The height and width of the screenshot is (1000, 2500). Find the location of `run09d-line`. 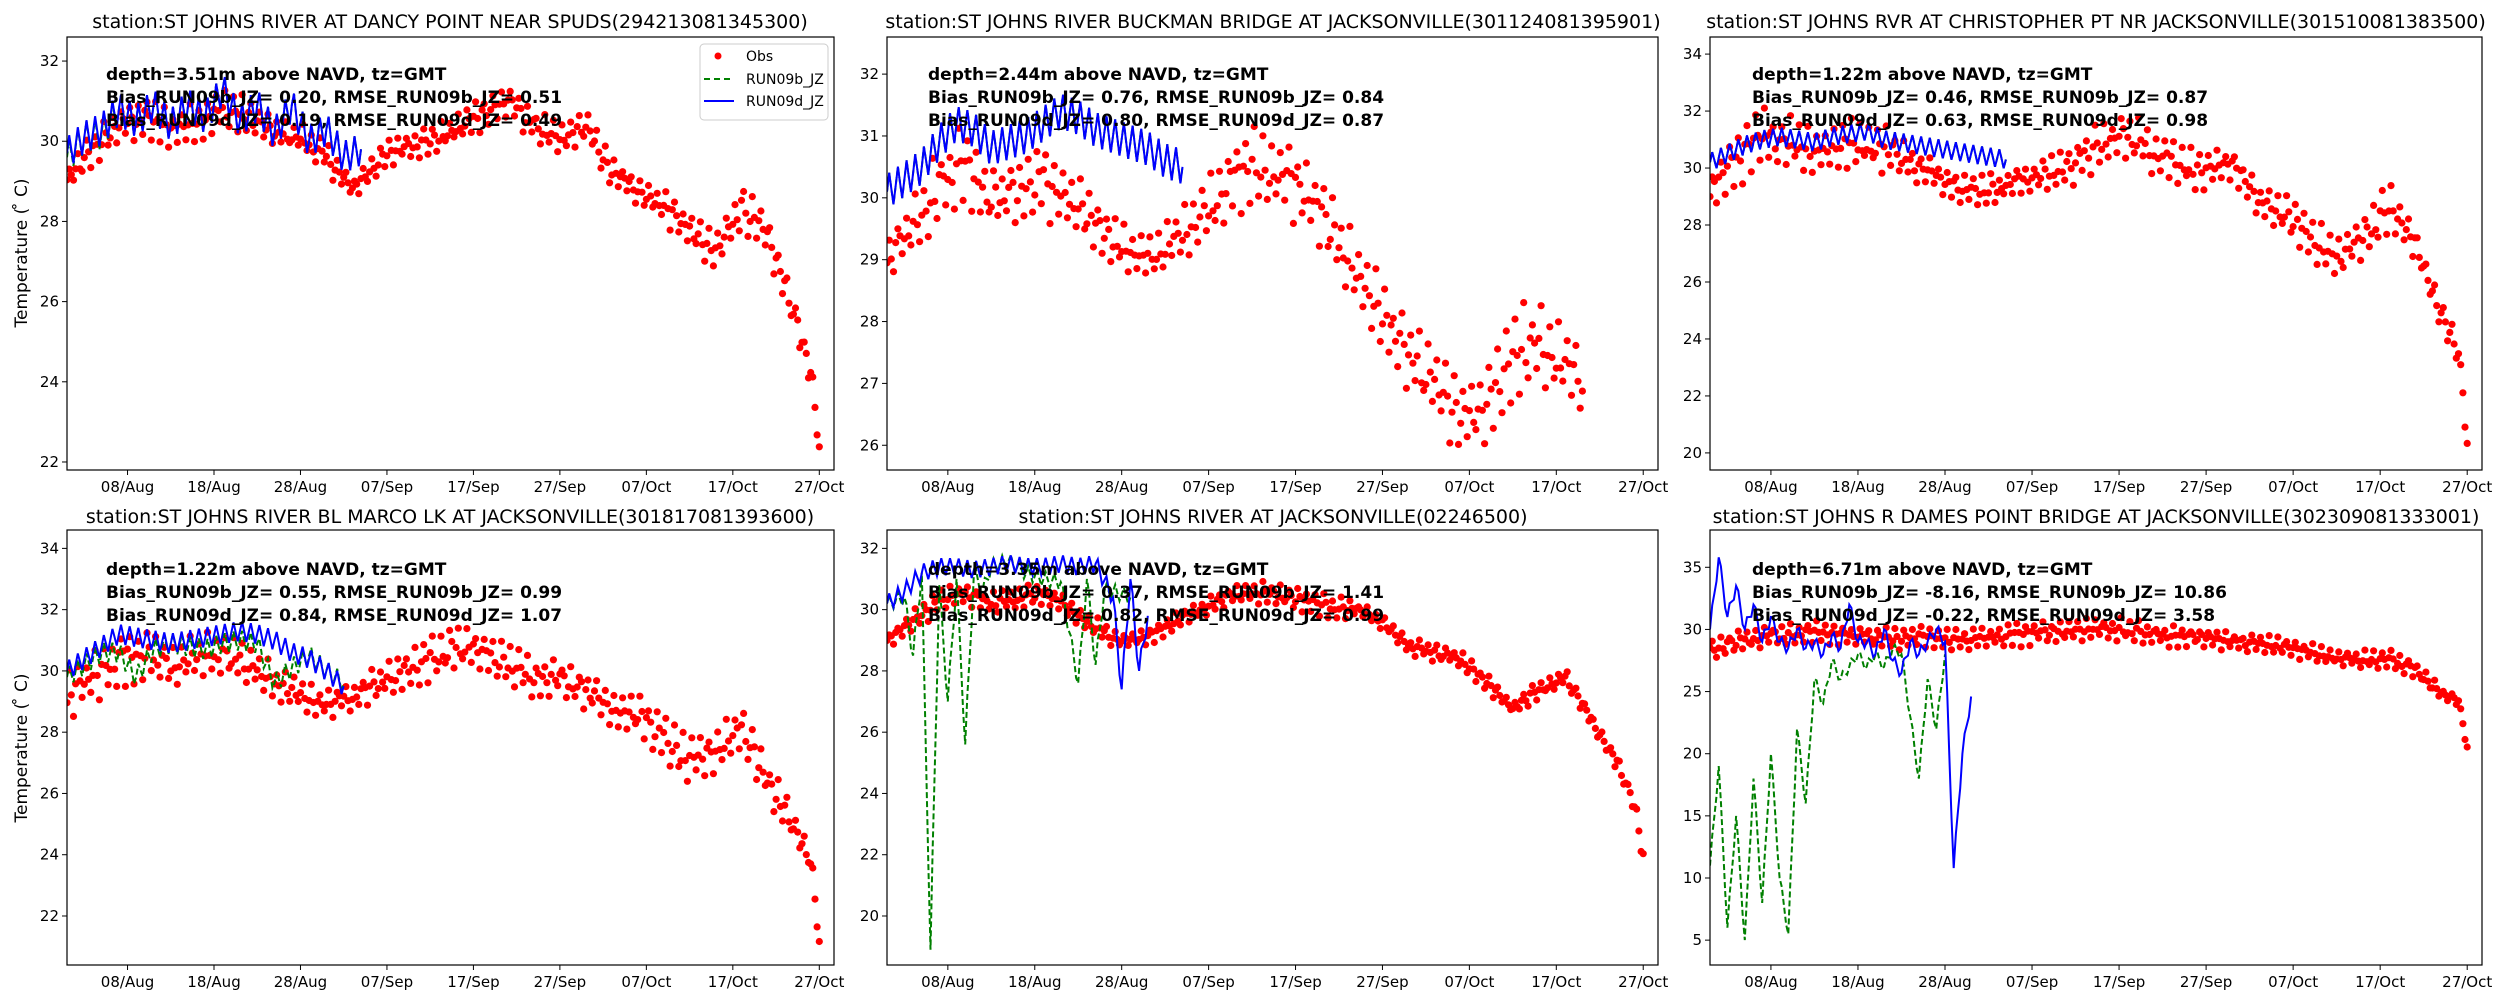

run09d-line is located at coordinates (214, 123).